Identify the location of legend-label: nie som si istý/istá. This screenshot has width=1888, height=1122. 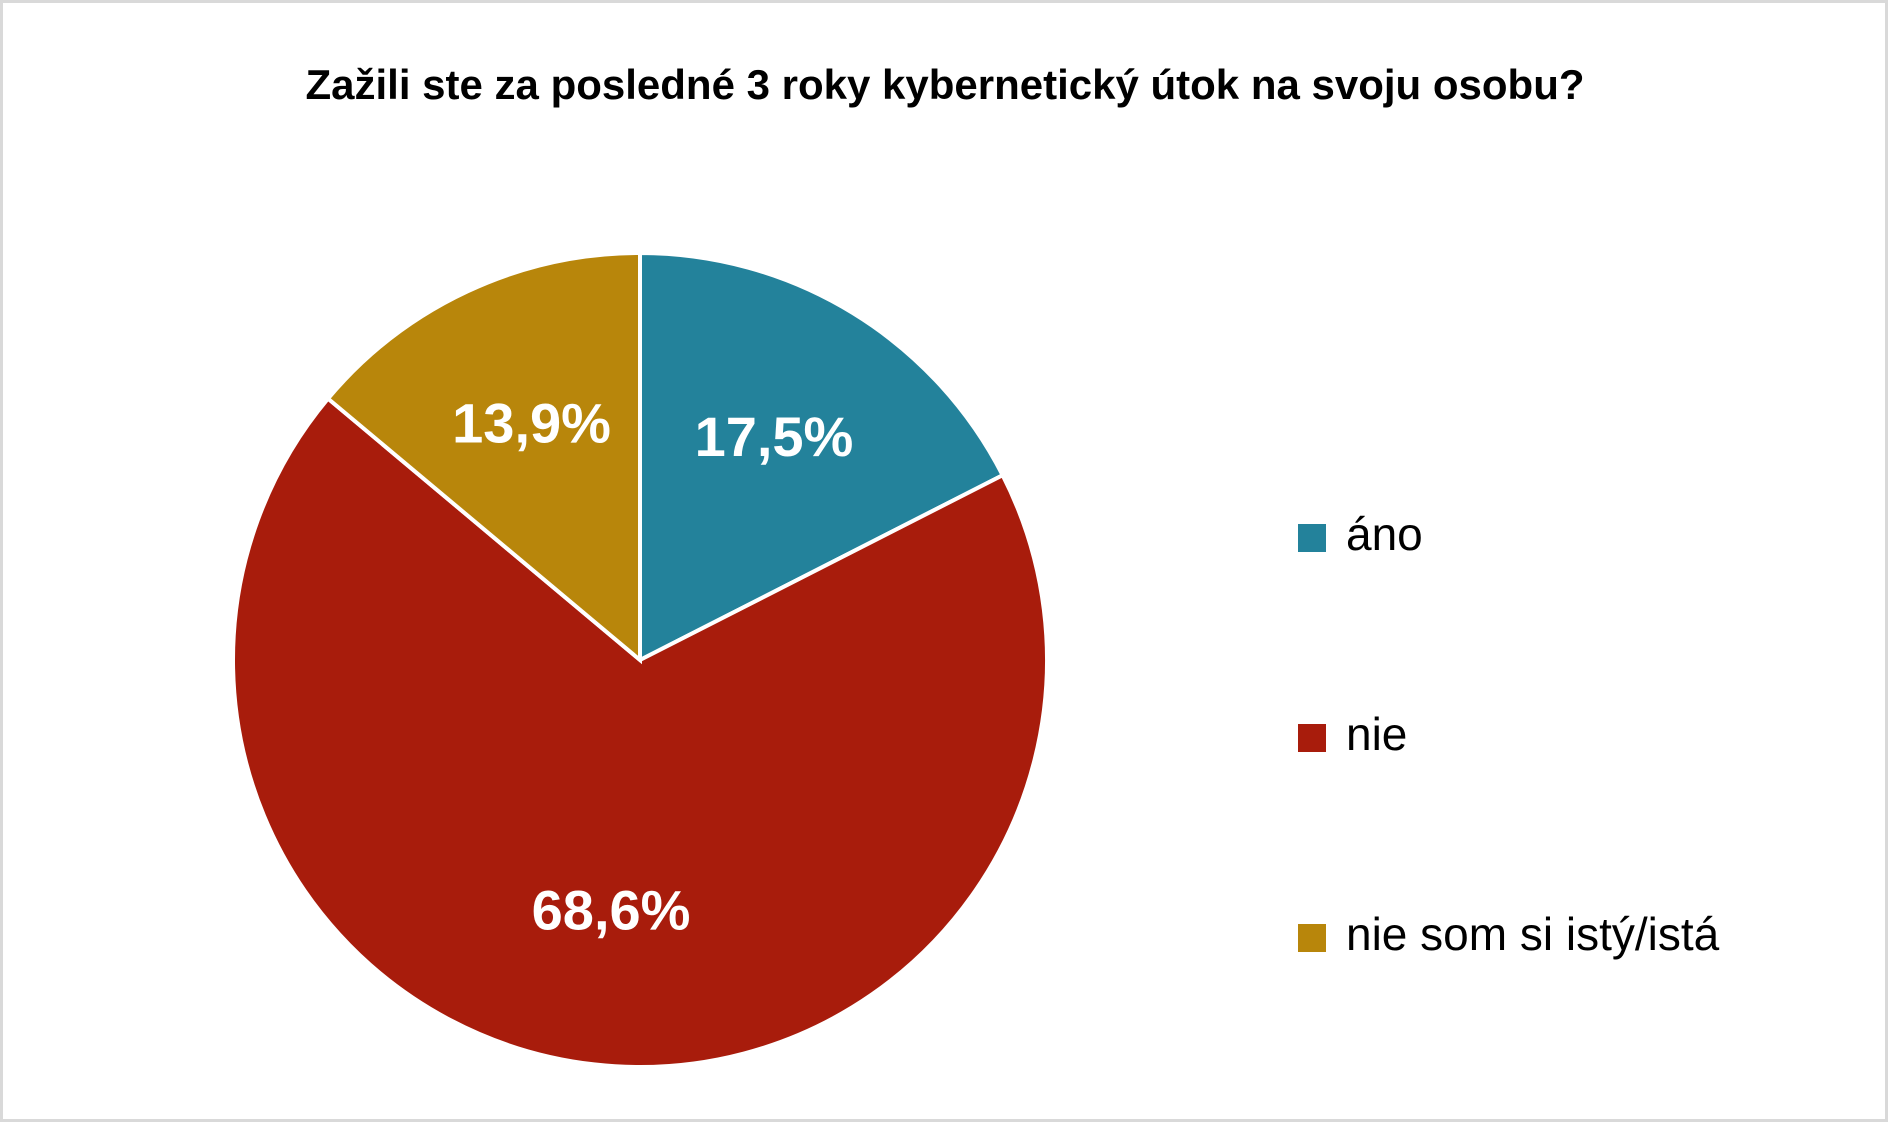
(1533, 934).